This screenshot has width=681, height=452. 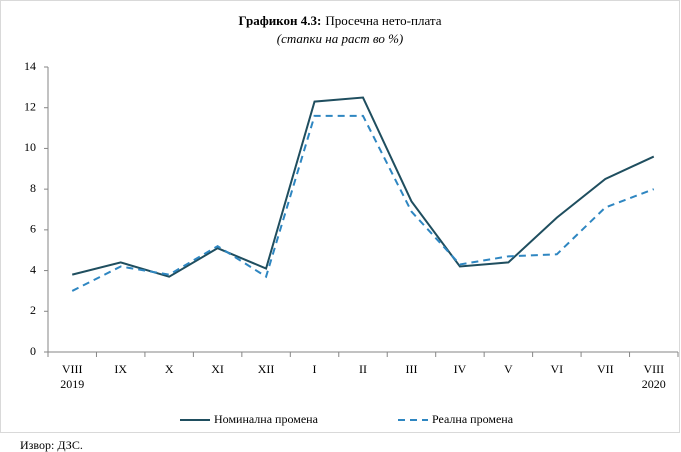 What do you see at coordinates (411, 369) in the screenshot?
I see `x-tick-label: III` at bounding box center [411, 369].